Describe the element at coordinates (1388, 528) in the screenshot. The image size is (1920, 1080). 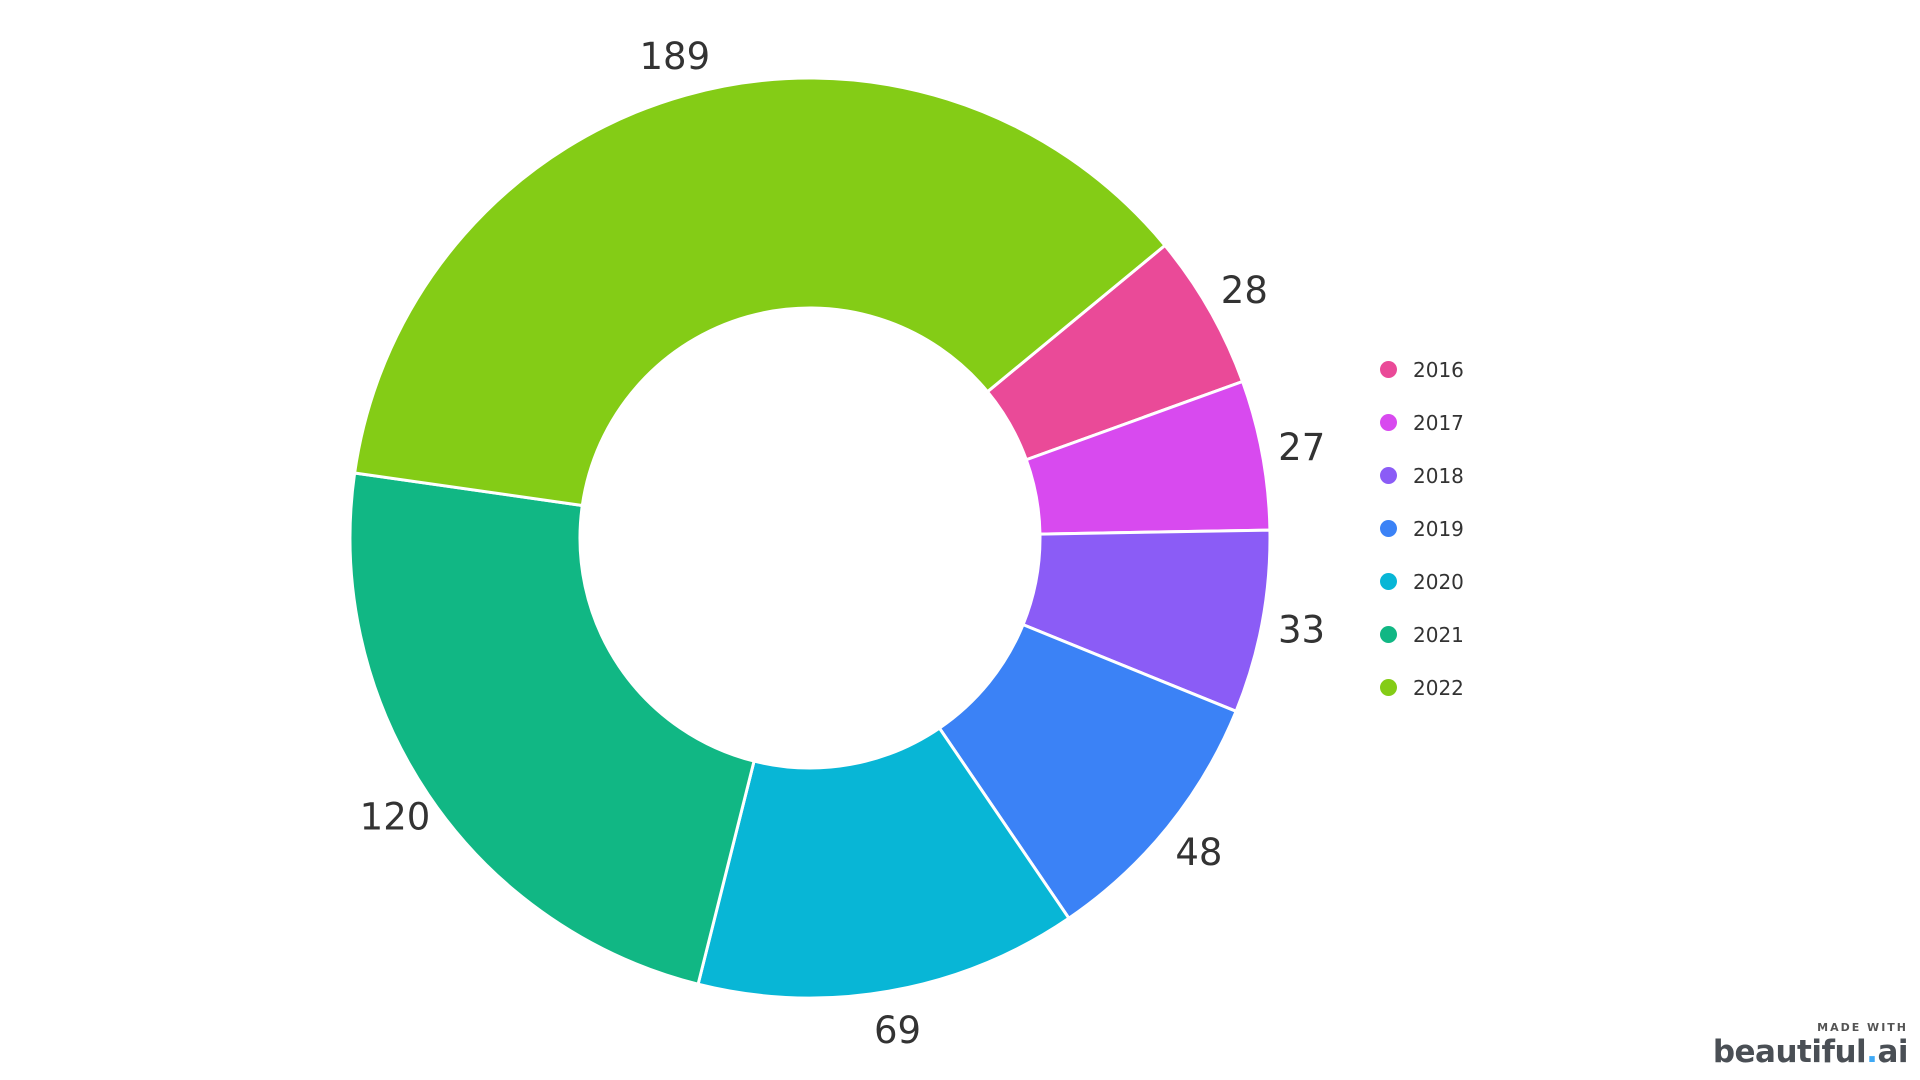
I see `legend-swatch-2019` at that location.